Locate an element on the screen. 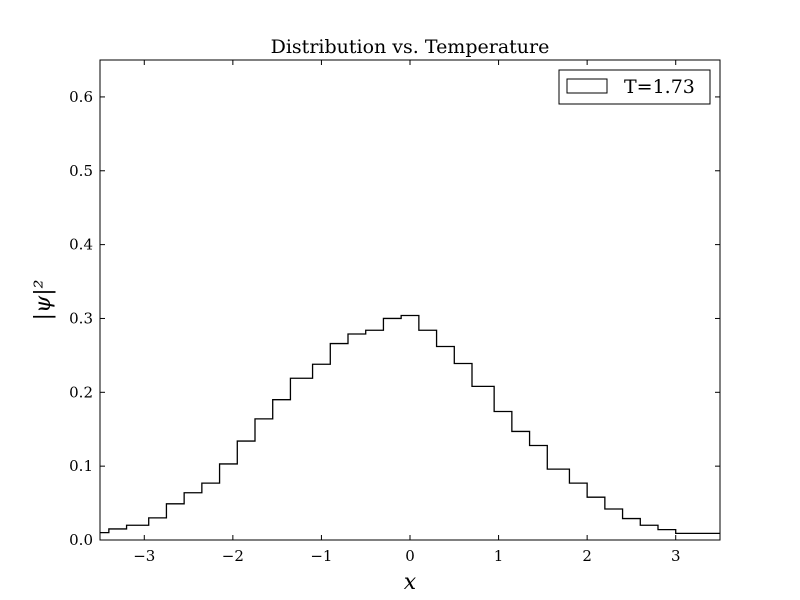 This screenshot has width=800, height=600. x-tick-label: 0 is located at coordinates (410, 556).